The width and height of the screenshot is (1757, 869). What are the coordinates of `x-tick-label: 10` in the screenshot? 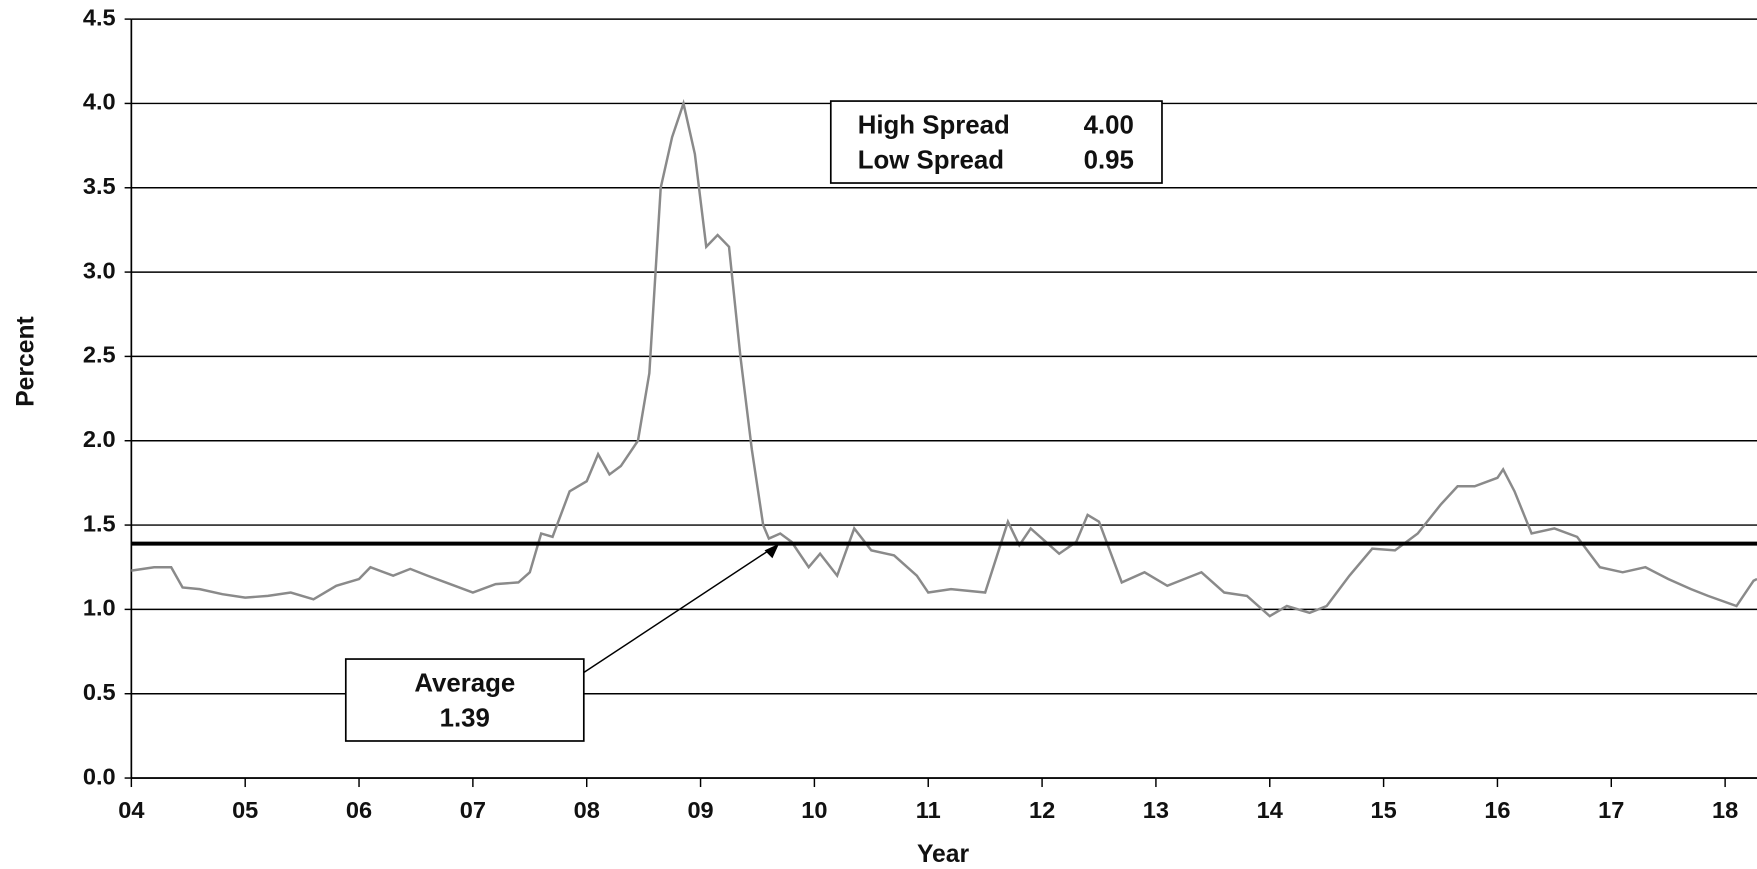 It's located at (814, 810).